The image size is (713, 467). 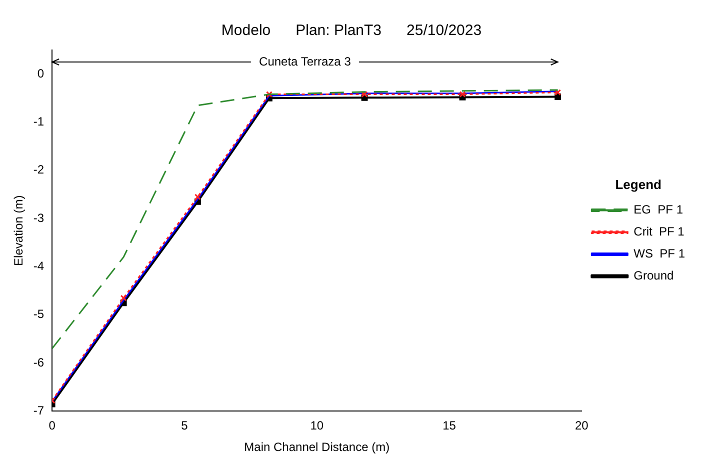 I want to click on y-tick-label: 0, so click(x=40, y=73).